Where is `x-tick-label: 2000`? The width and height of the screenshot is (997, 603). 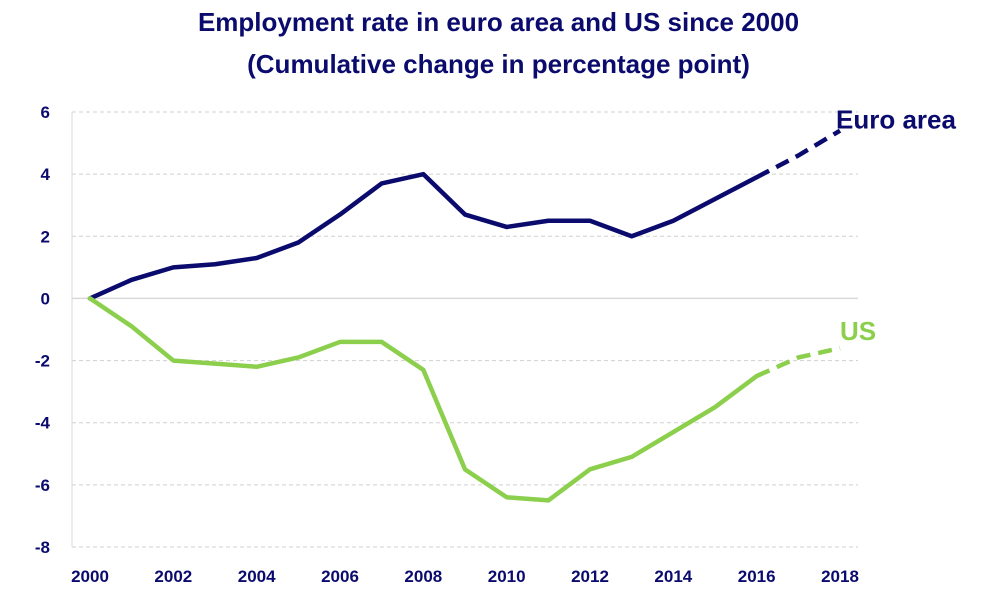 x-tick-label: 2000 is located at coordinates (90, 576).